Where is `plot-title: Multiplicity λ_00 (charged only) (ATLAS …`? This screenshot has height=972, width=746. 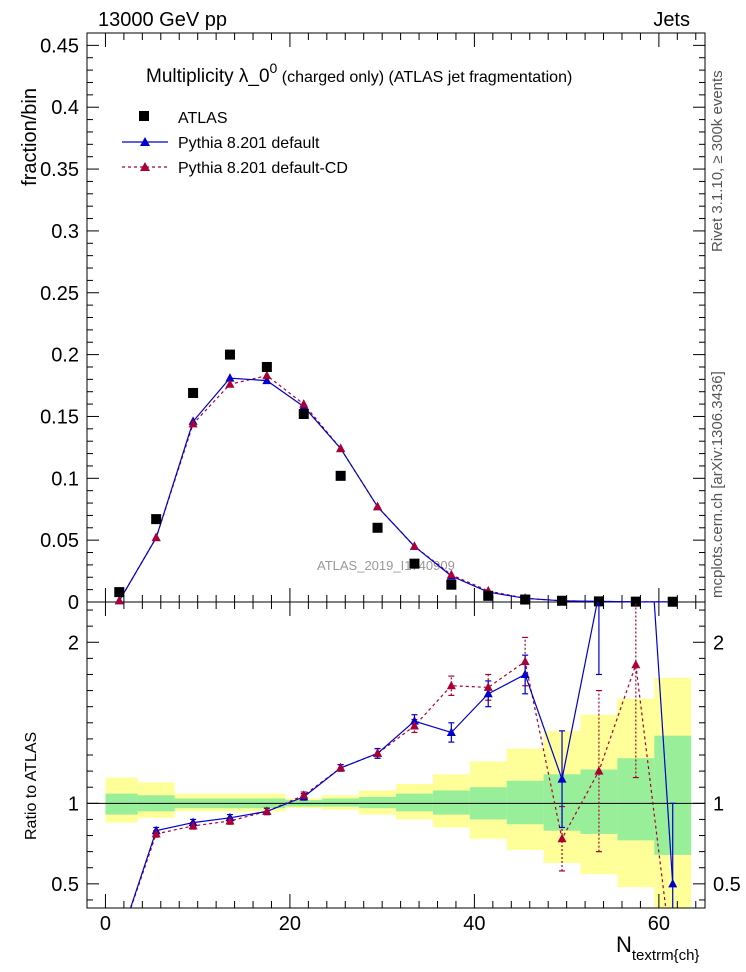 plot-title: Multiplicity λ_00 (charged only) (ATLAS … is located at coordinates (359, 73).